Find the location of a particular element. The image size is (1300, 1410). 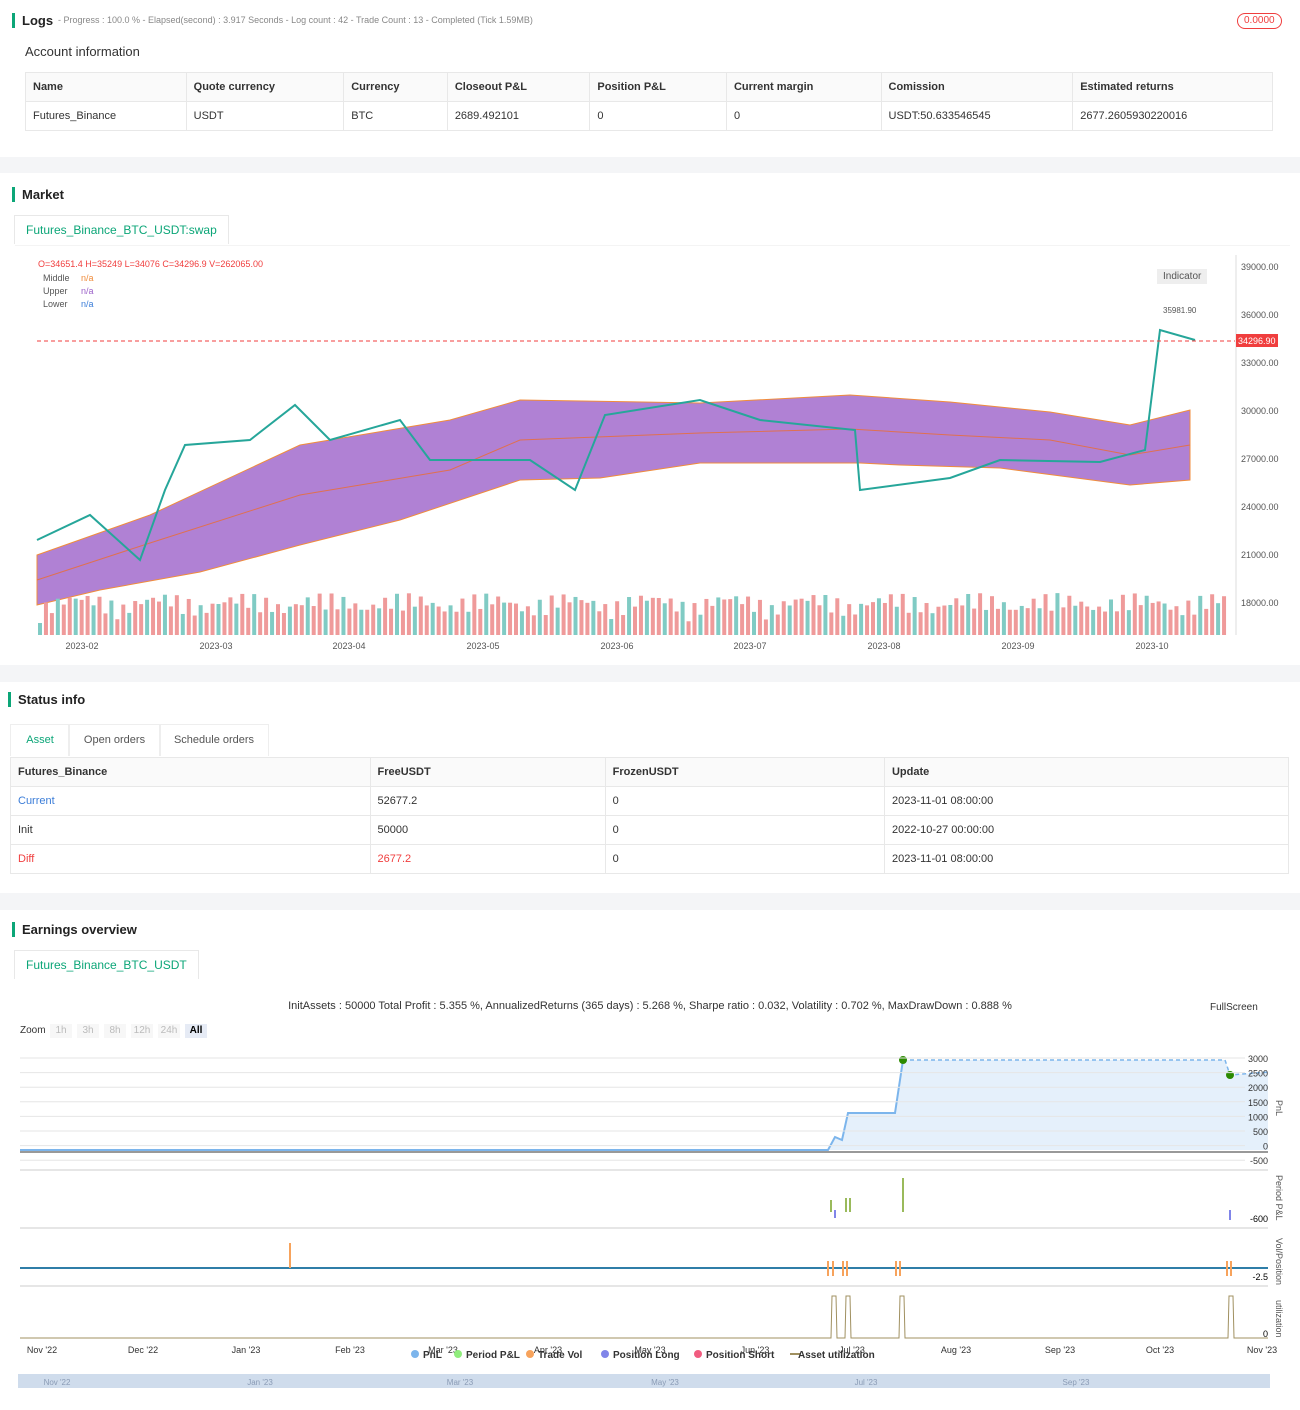

header-cell: FreeUSDT is located at coordinates (487, 772).